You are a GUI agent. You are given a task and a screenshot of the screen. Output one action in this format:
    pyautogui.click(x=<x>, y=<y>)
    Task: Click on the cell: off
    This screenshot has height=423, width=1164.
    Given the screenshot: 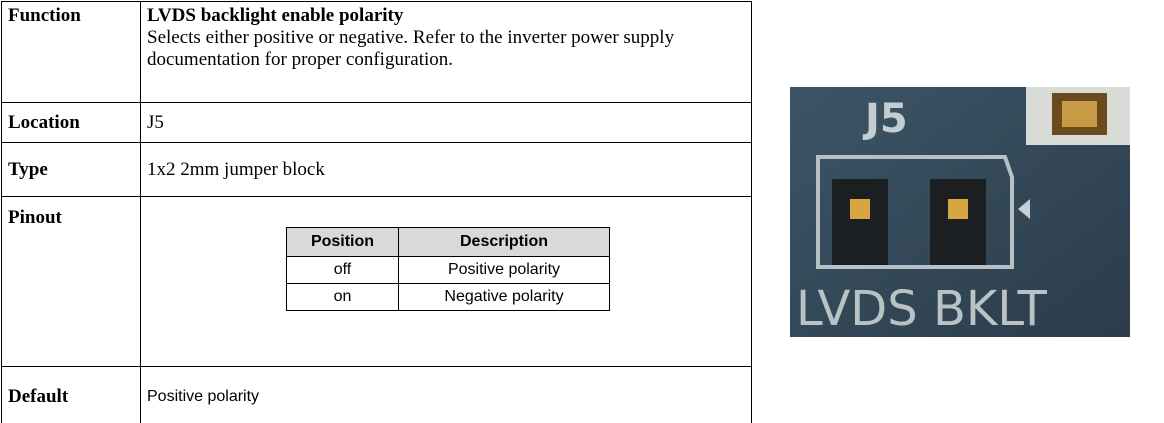 What is the action you would take?
    pyautogui.click(x=342, y=270)
    